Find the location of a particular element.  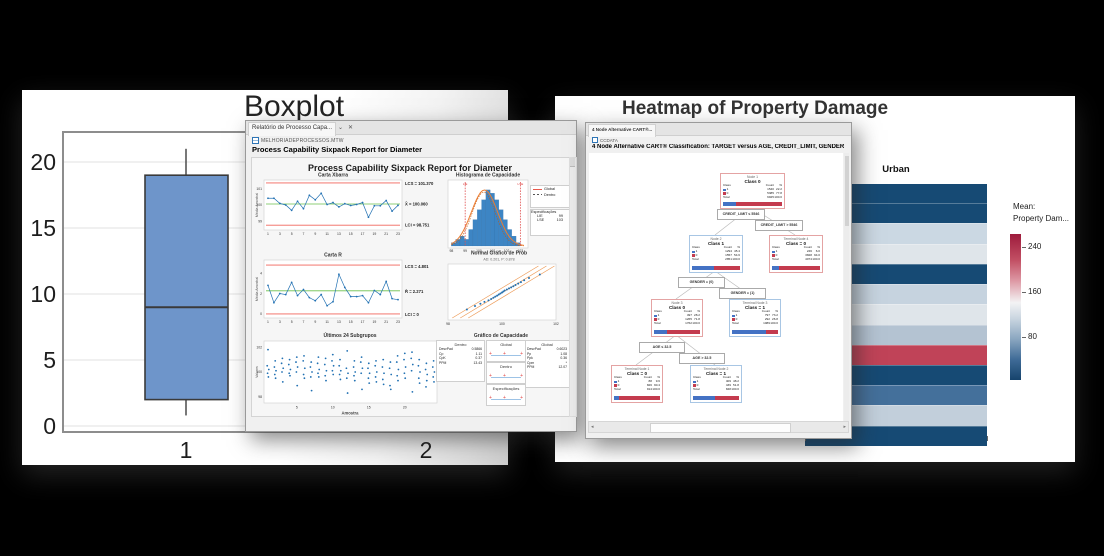

svg-text: 99 is located at coordinates (465, 251).